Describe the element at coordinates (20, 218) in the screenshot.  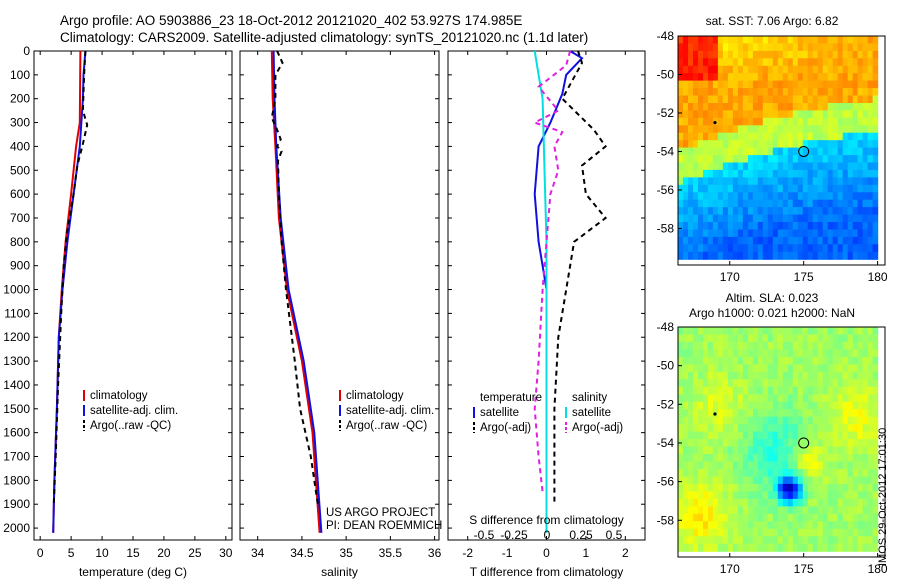
I see `temperature-ytick-label: 700` at that location.